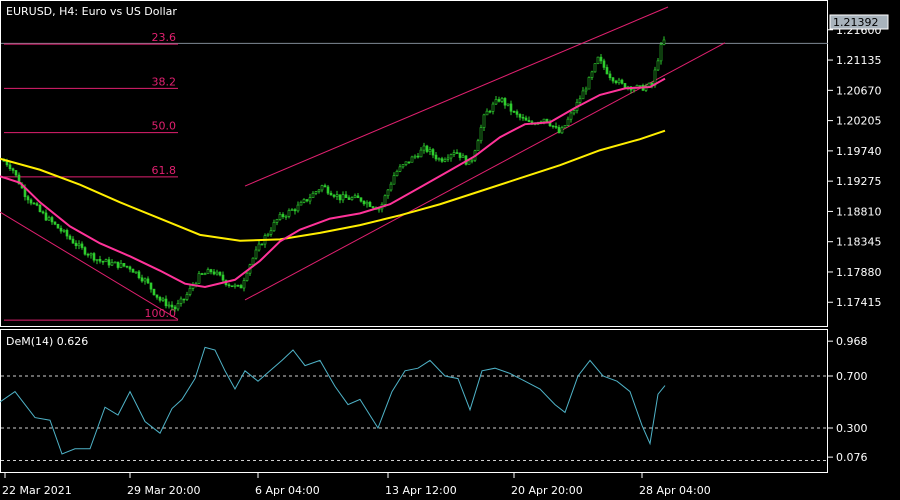 This screenshot has width=900, height=500. Describe the element at coordinates (287, 490) in the screenshot. I see `time-tick-label: 6 Apr 04:00` at that location.